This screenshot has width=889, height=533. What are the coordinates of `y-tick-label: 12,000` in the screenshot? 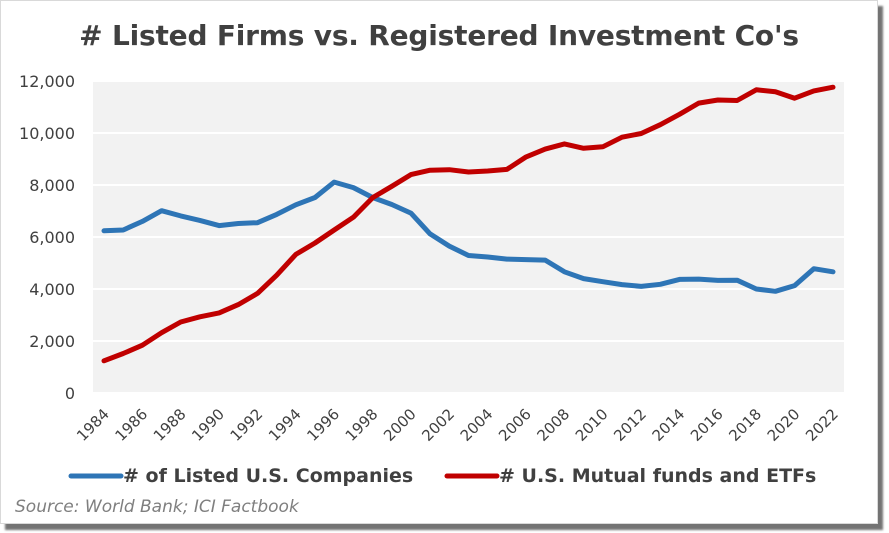 It's located at (47, 81).